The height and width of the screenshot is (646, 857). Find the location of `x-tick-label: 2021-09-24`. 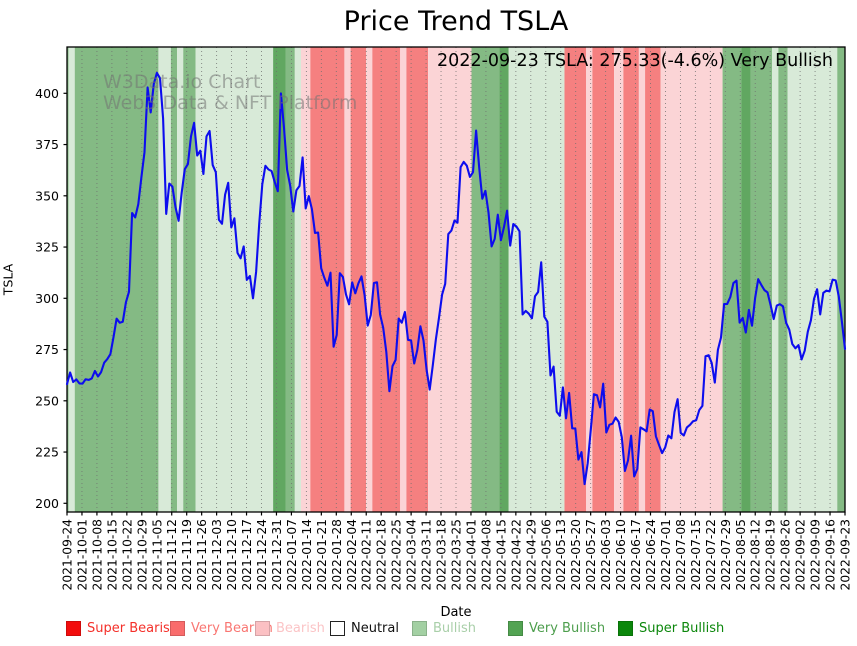

x-tick-label: 2021-09-24 is located at coordinates (68, 555).